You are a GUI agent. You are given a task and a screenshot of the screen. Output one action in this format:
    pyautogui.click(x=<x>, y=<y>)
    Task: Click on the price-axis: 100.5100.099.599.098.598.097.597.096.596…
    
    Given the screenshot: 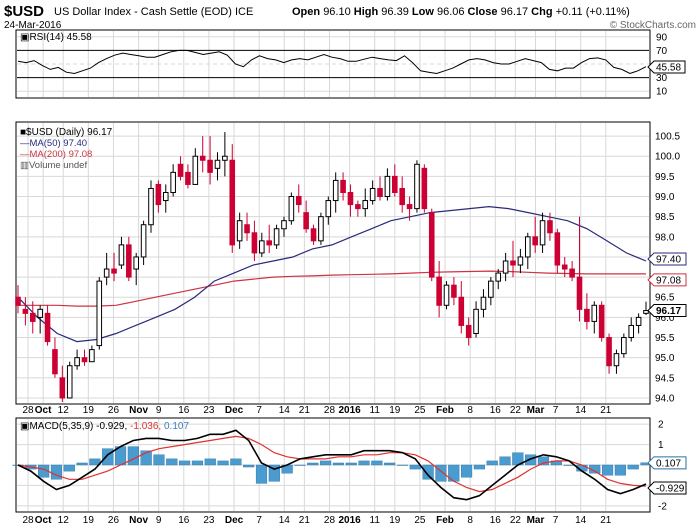 What is the action you would take?
    pyautogui.click(x=667, y=268)
    